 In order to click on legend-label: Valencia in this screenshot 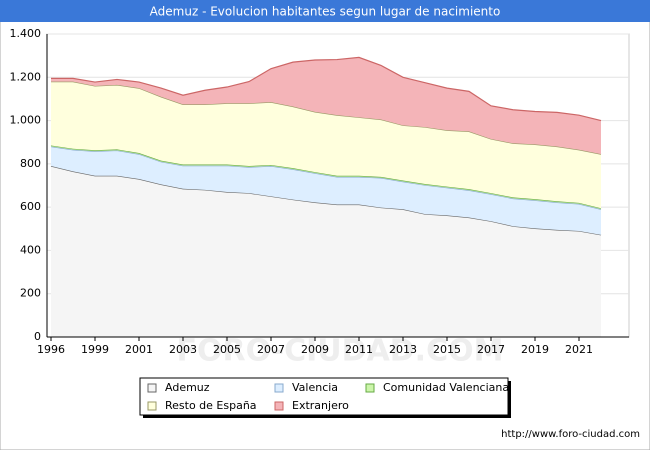, I will do `click(315, 387)`.